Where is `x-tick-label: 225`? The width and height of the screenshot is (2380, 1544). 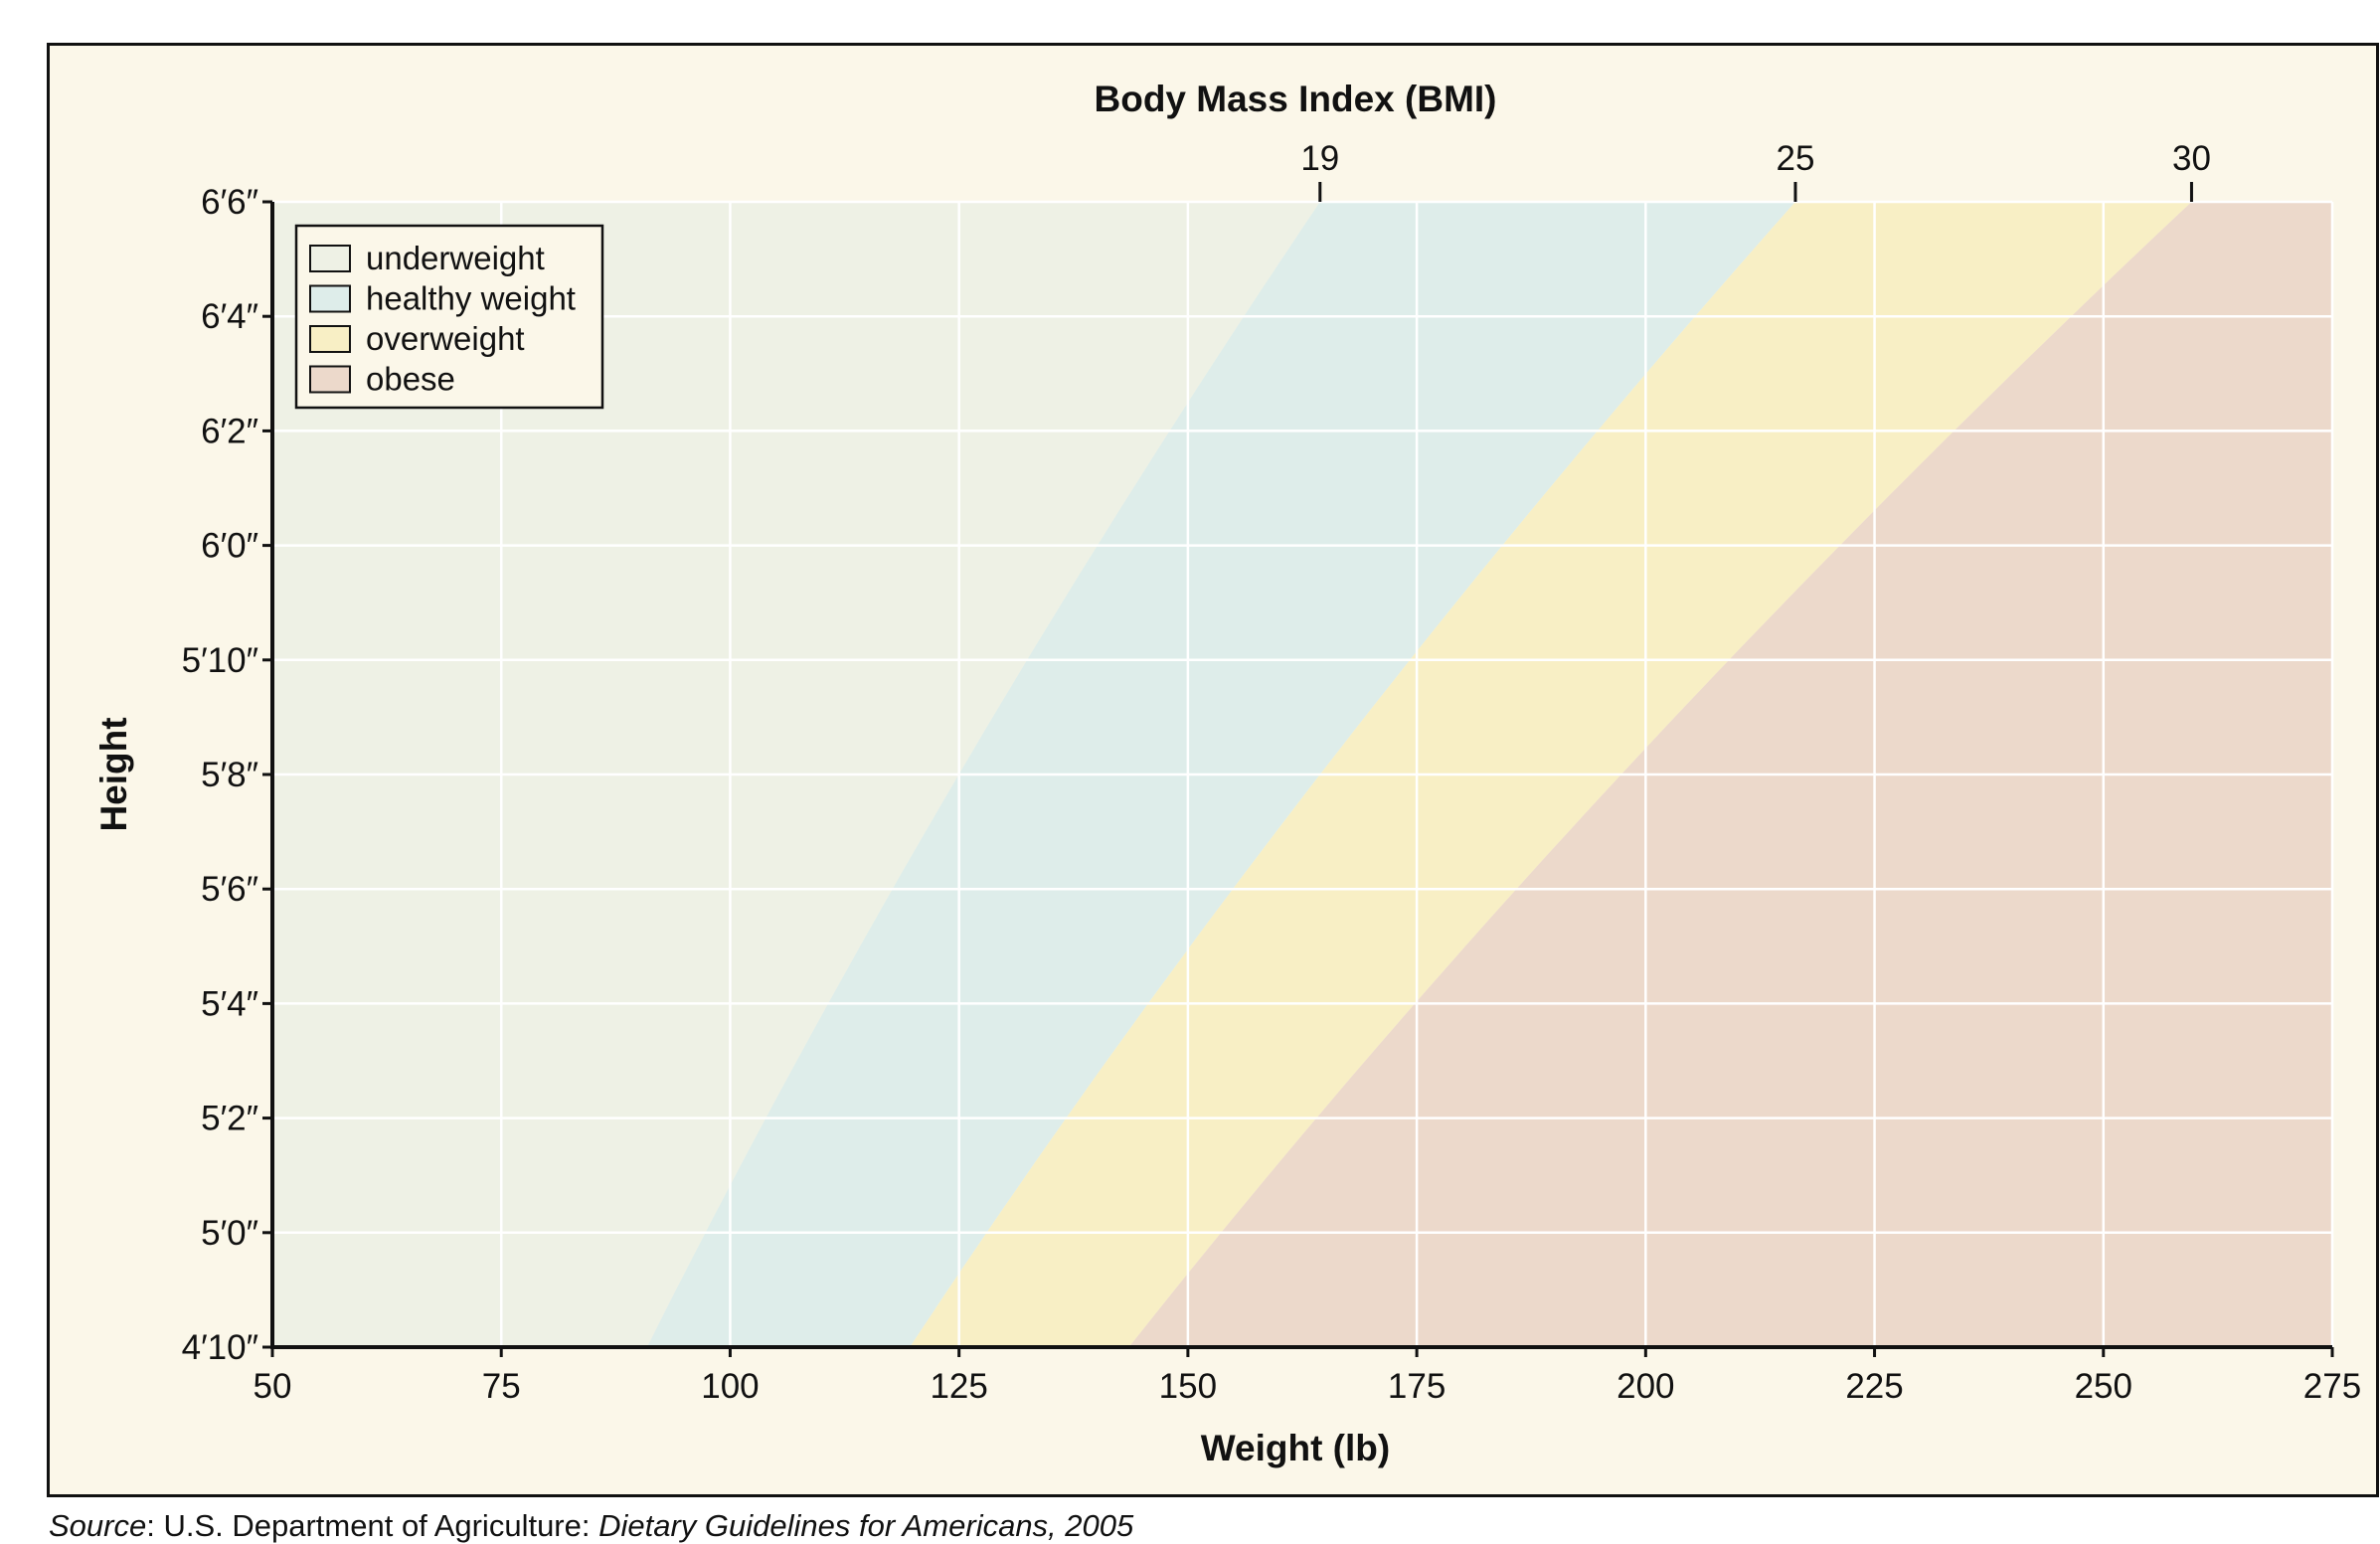
x-tick-label: 225 is located at coordinates (1874, 1386).